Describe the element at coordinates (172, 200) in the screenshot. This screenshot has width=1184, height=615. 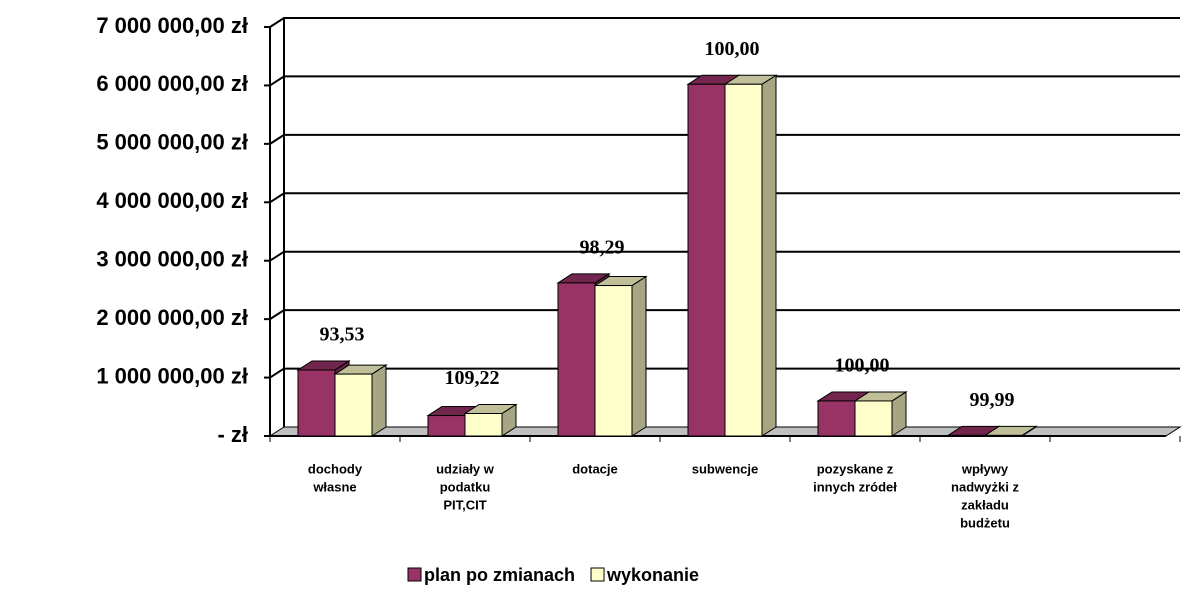
I see `y-tick-label: 4 000 000,00 zł` at that location.